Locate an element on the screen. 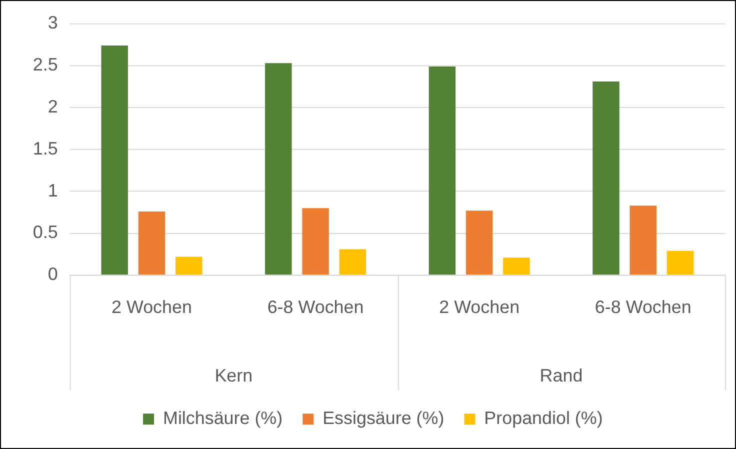 The image size is (736, 449). legend-label: Milchsäure (%) is located at coordinates (223, 418).